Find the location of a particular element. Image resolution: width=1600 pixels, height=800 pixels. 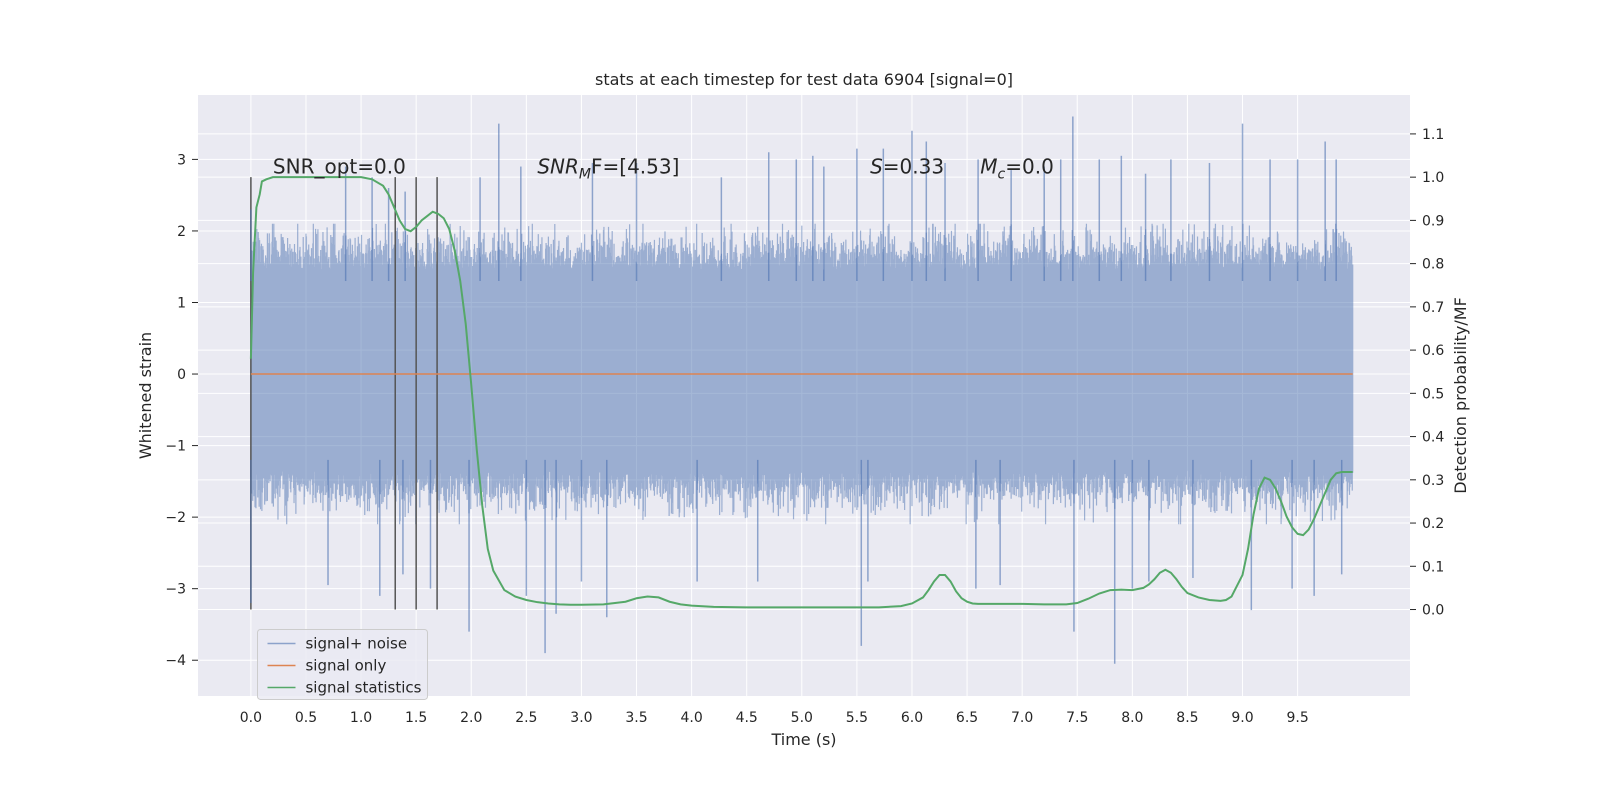

x-tick-label: 8.0 is located at coordinates (1132, 718).